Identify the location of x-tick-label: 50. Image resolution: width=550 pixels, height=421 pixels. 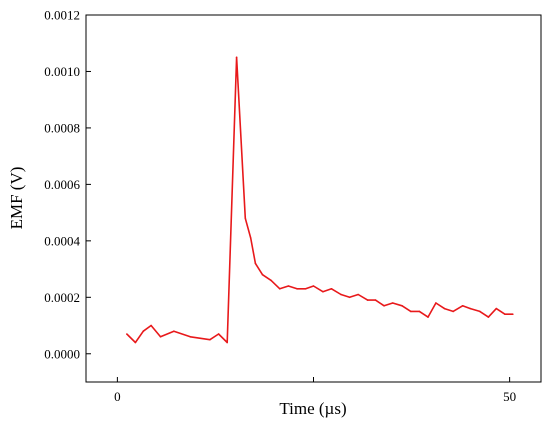
(509, 396).